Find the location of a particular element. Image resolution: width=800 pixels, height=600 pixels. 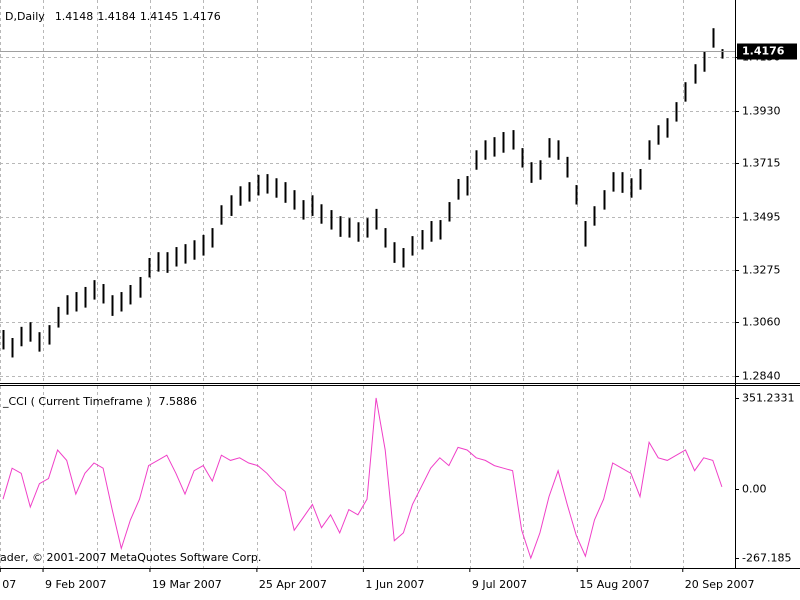

x-tick-label: 9 Jul 2007 is located at coordinates (499, 584).